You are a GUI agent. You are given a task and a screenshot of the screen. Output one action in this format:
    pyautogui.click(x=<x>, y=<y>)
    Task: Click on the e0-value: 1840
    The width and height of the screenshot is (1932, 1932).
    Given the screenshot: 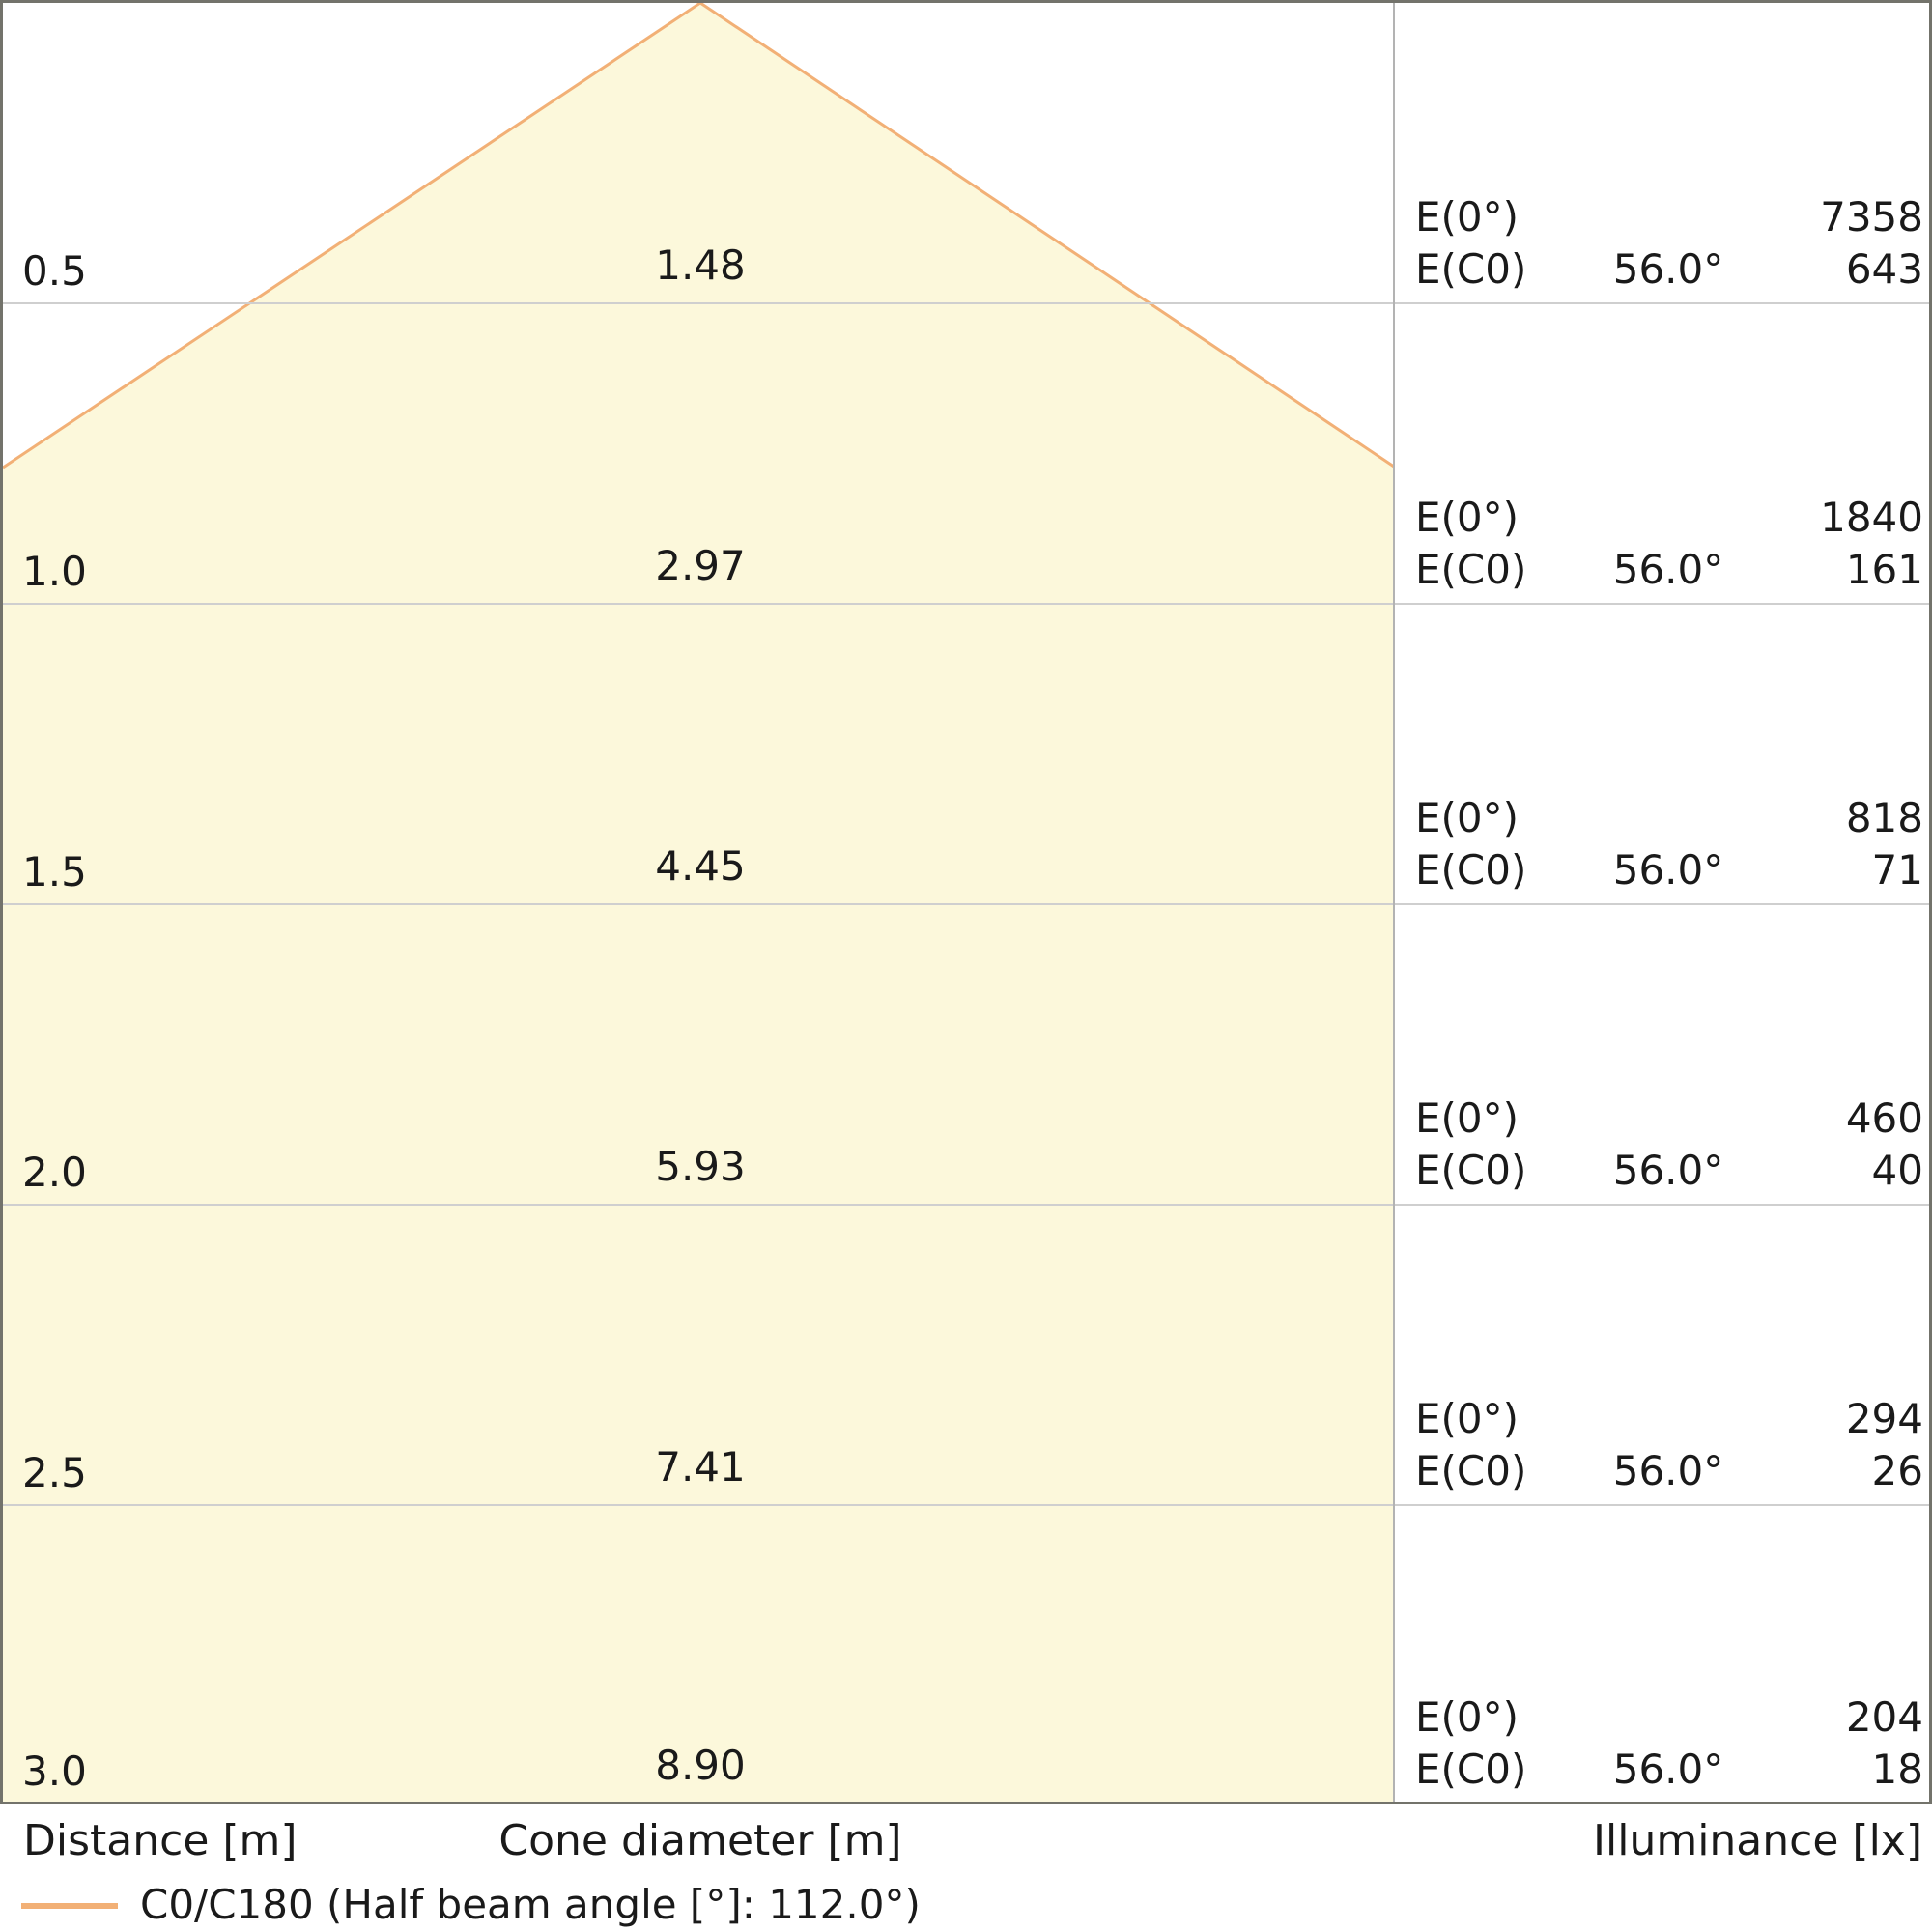 What is the action you would take?
    pyautogui.click(x=1871, y=517)
    